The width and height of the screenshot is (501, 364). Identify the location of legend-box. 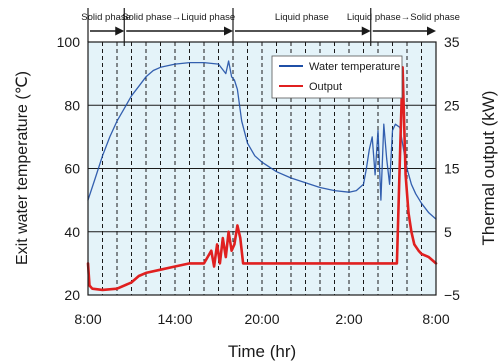
(337, 77).